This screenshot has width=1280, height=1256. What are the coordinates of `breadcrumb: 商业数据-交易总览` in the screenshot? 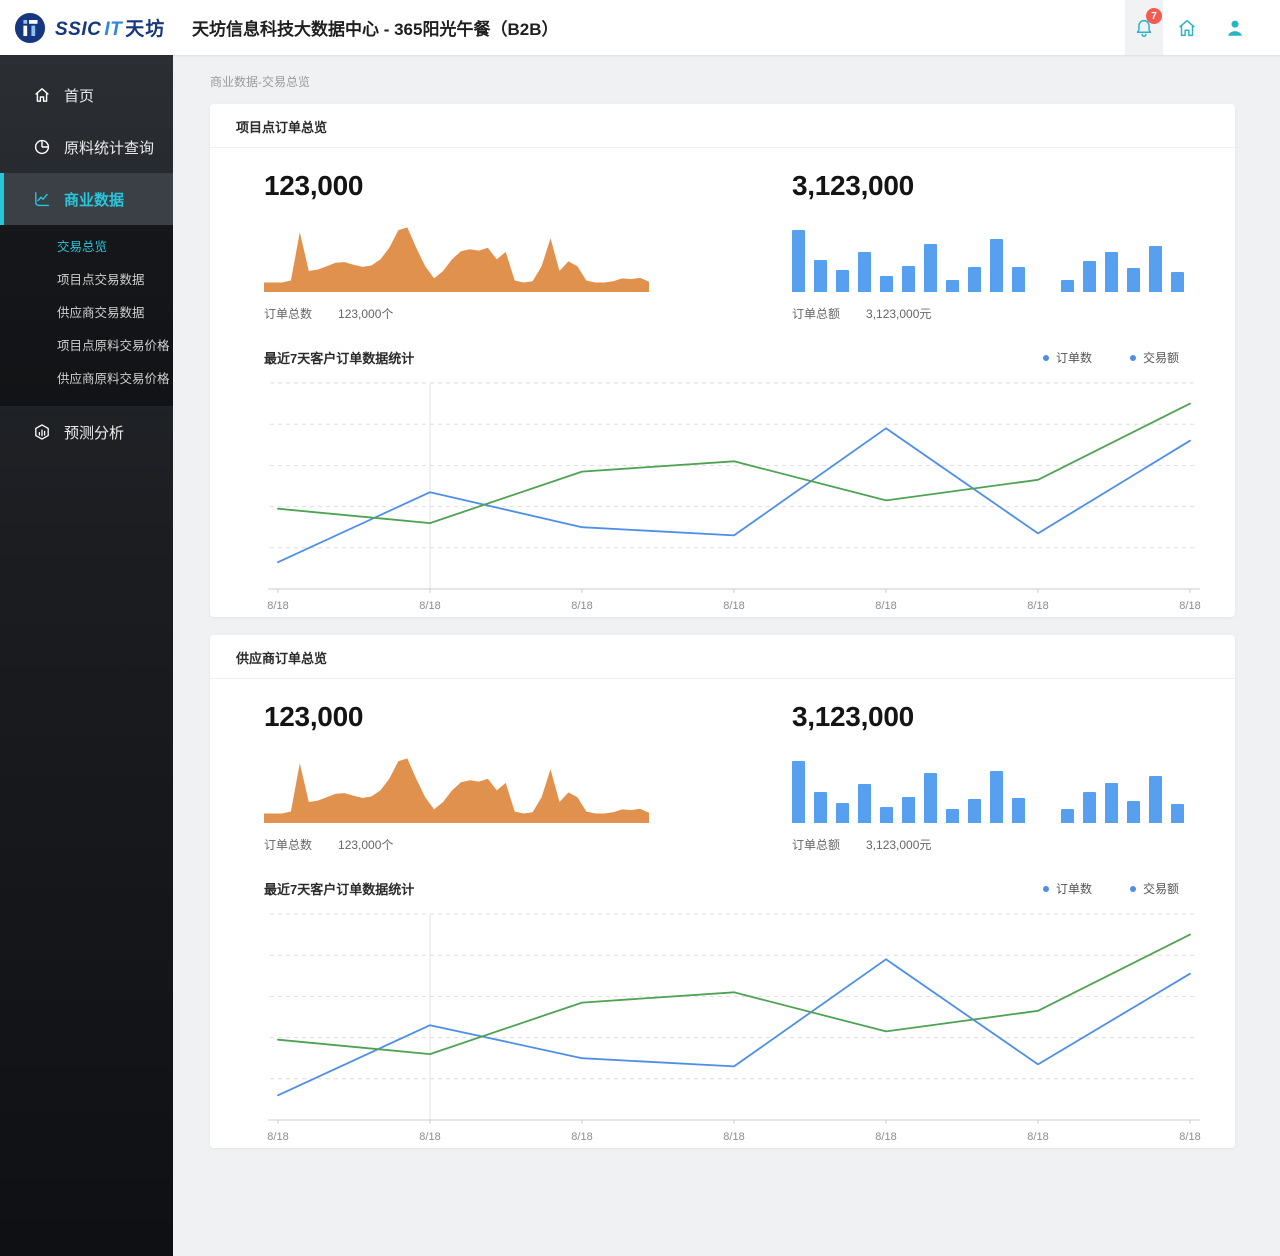 It's located at (260, 82).